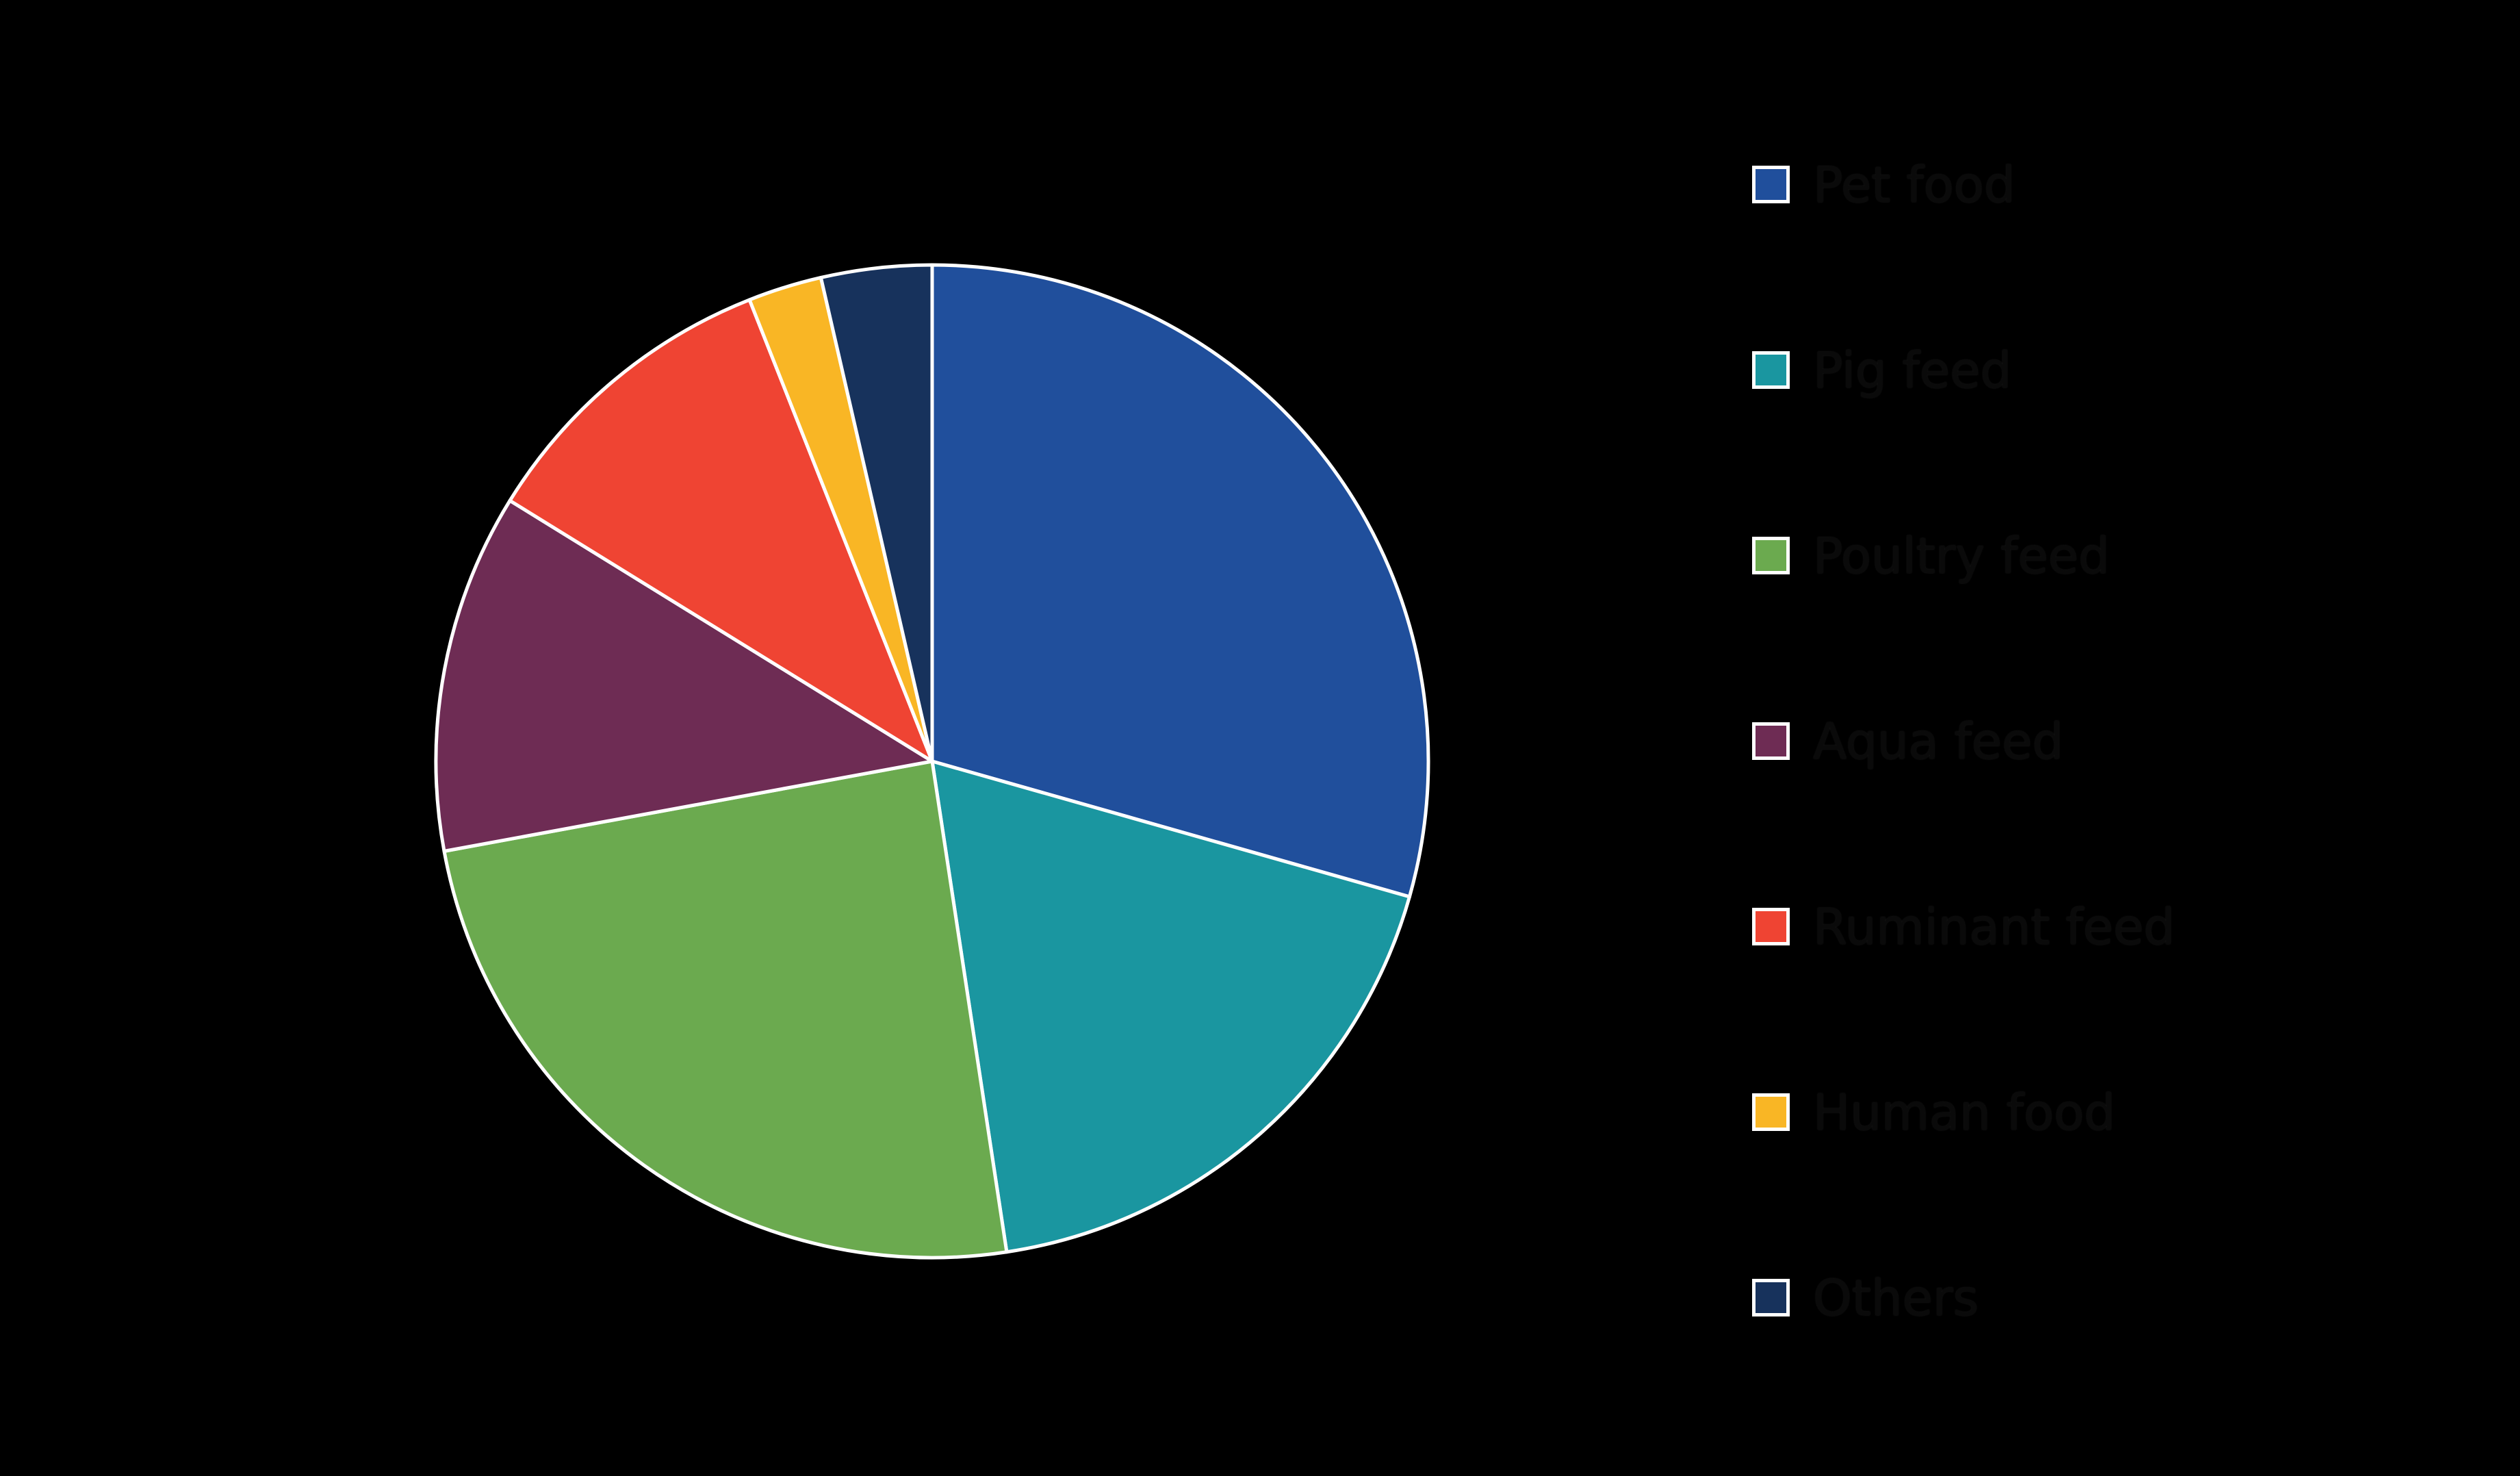 Image resolution: width=2520 pixels, height=1476 pixels. I want to click on pie-slice-poultry-feed, so click(725, 1010).